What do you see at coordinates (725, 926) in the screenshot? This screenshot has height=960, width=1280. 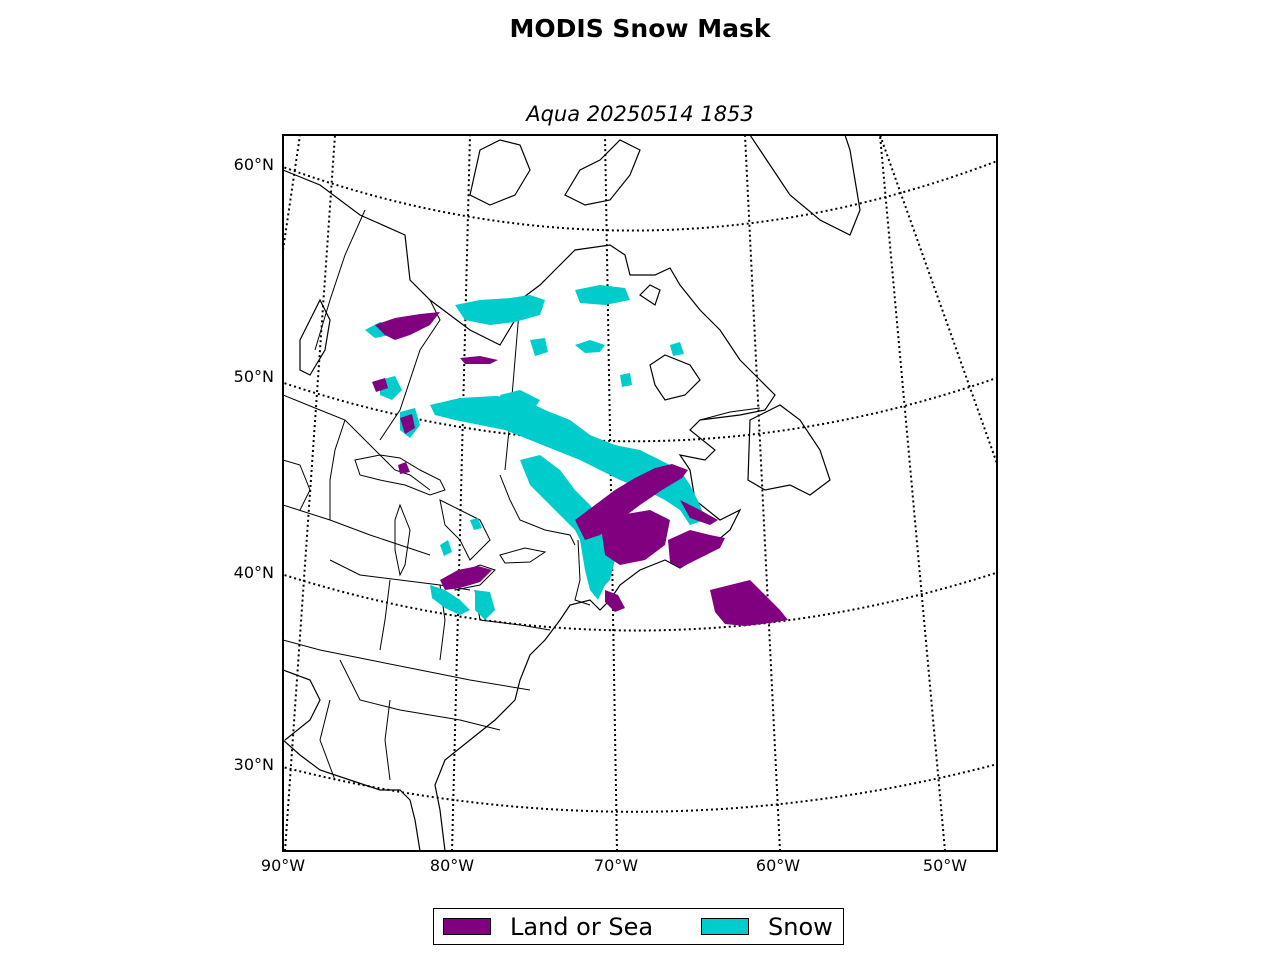 I see `legend-swatch-snow` at bounding box center [725, 926].